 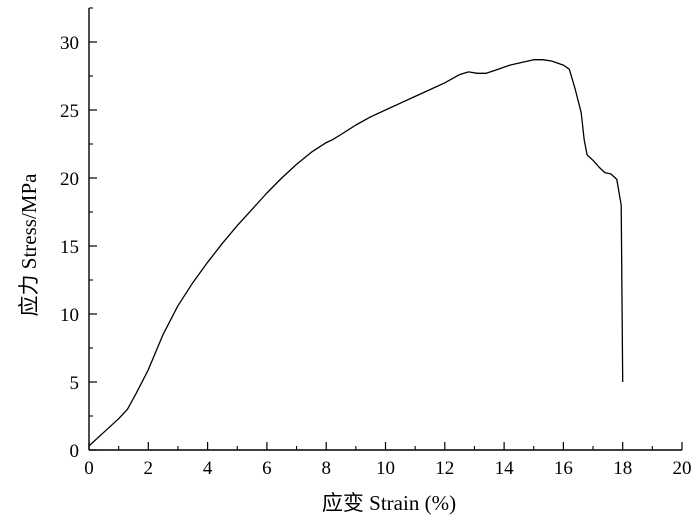 I want to click on x-tick-label: 10, so click(x=385, y=468).